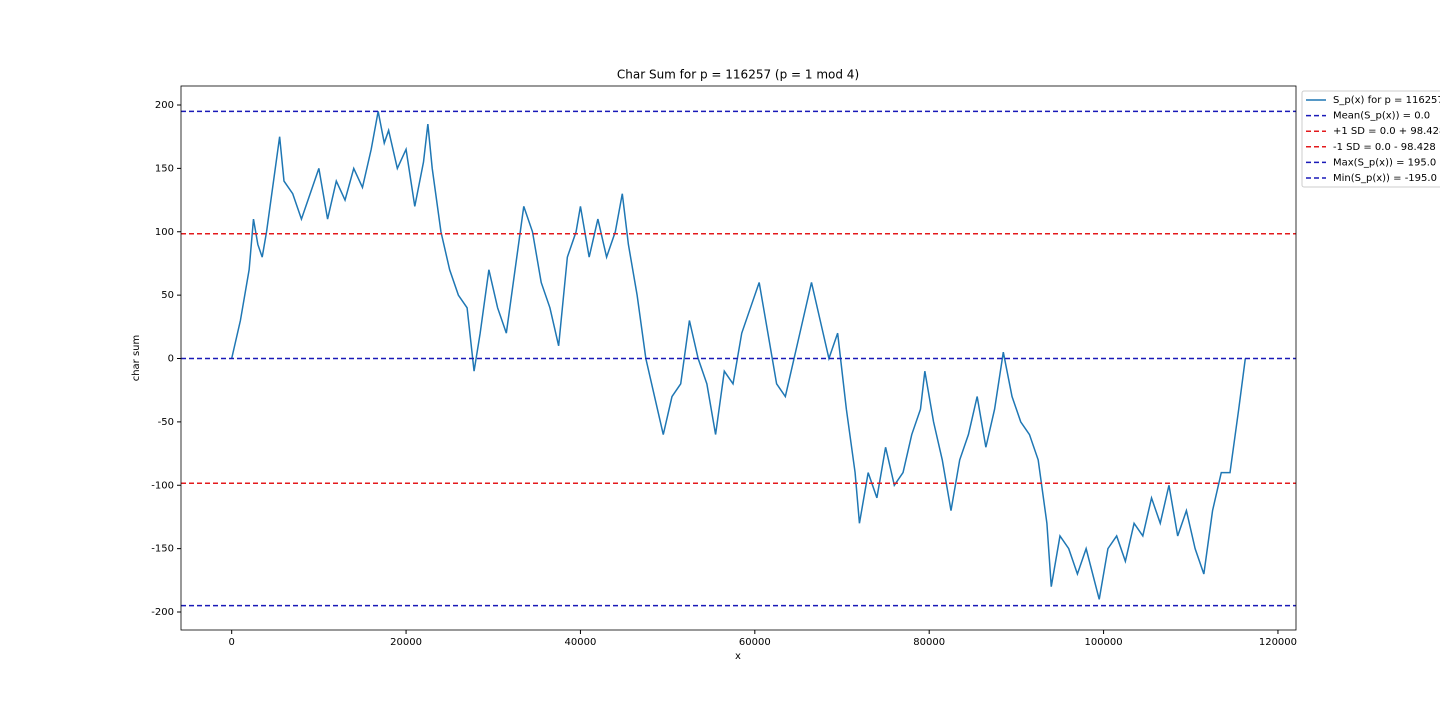 This screenshot has height=720, width=1440. Describe the element at coordinates (1103, 642) in the screenshot. I see `x-tick-label: 100000` at that location.